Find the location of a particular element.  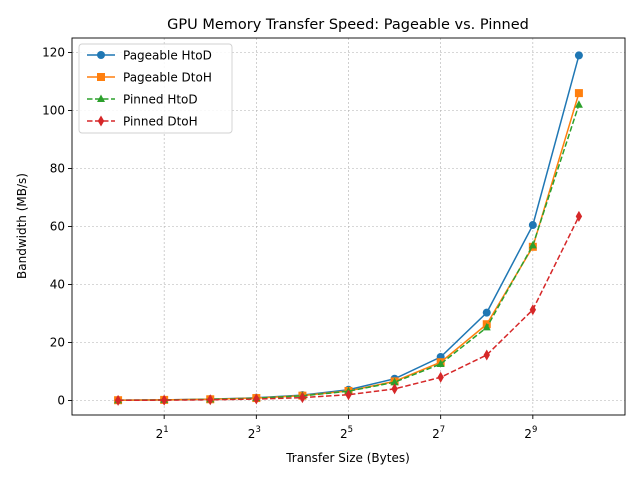

x-tick-label: 29 is located at coordinates (530, 433).